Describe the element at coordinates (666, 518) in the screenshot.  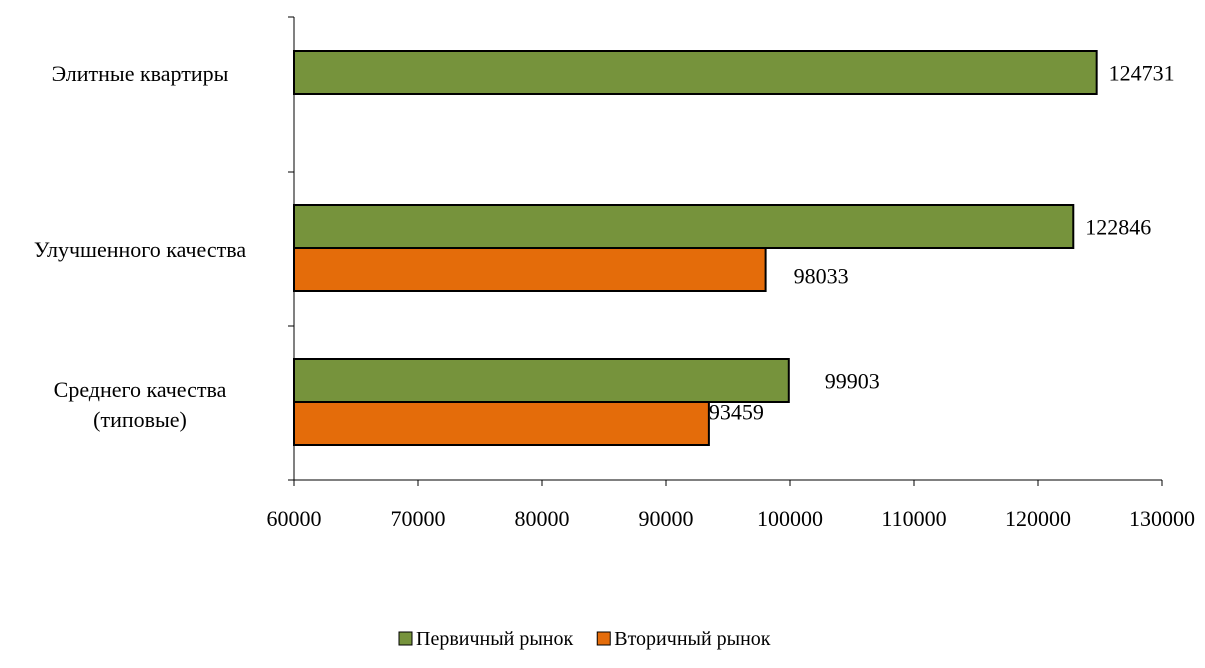
I see `x-tick-label: 90000` at that location.